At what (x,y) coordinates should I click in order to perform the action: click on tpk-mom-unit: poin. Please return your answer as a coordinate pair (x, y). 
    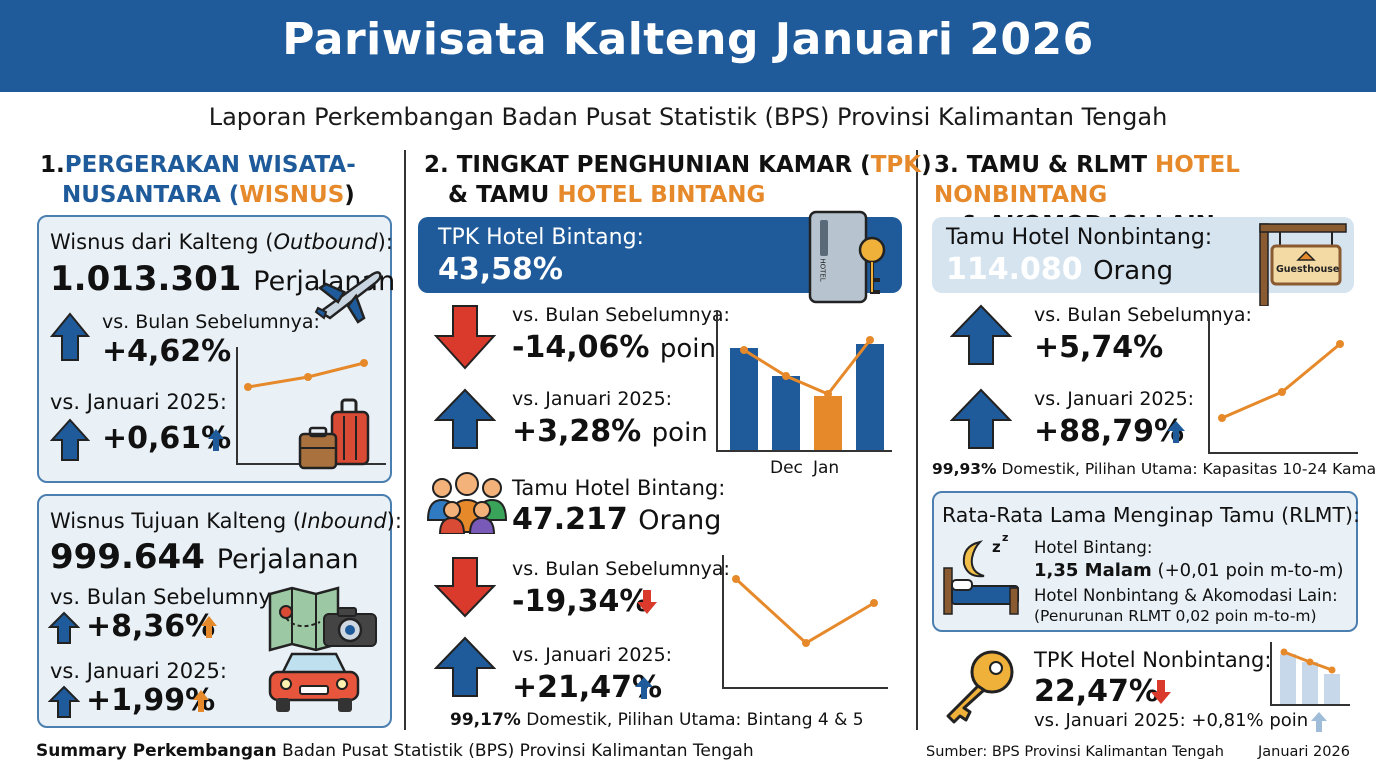
    Looking at the image, I should click on (687, 349).